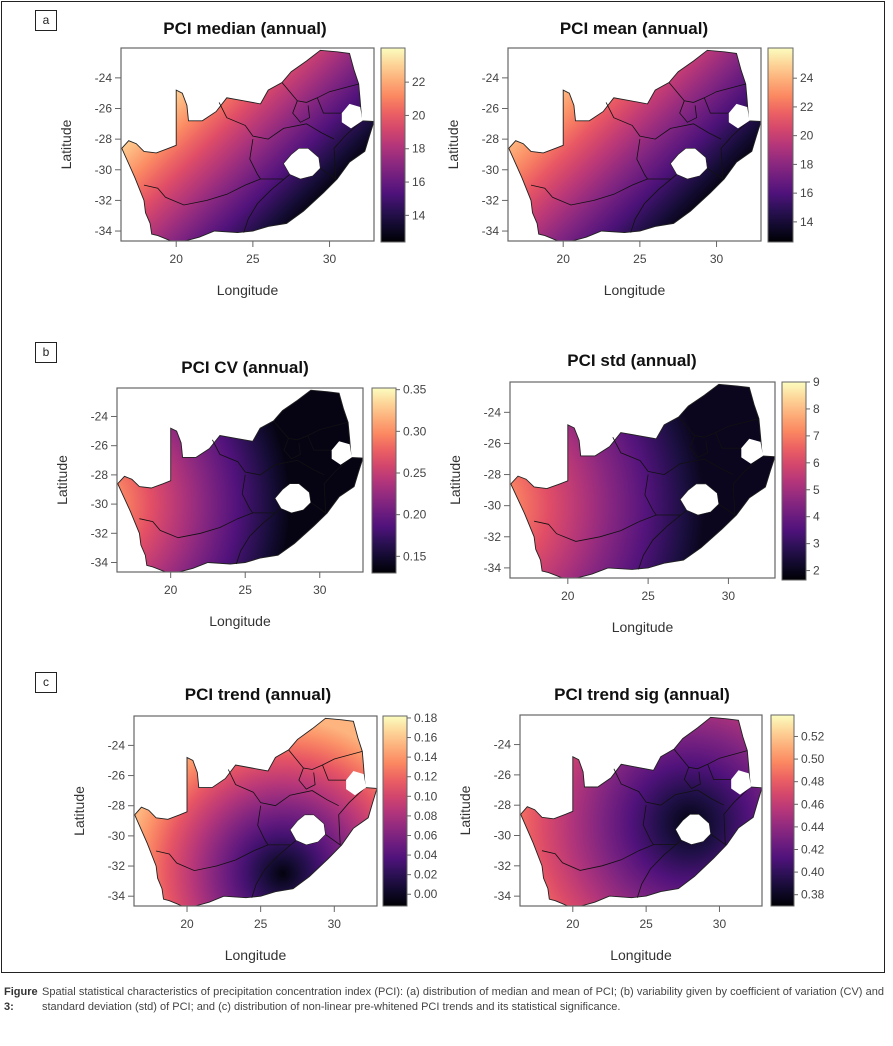 This screenshot has width=893, height=1046. I want to click on panel-title: PCI CV (annual), so click(245, 367).